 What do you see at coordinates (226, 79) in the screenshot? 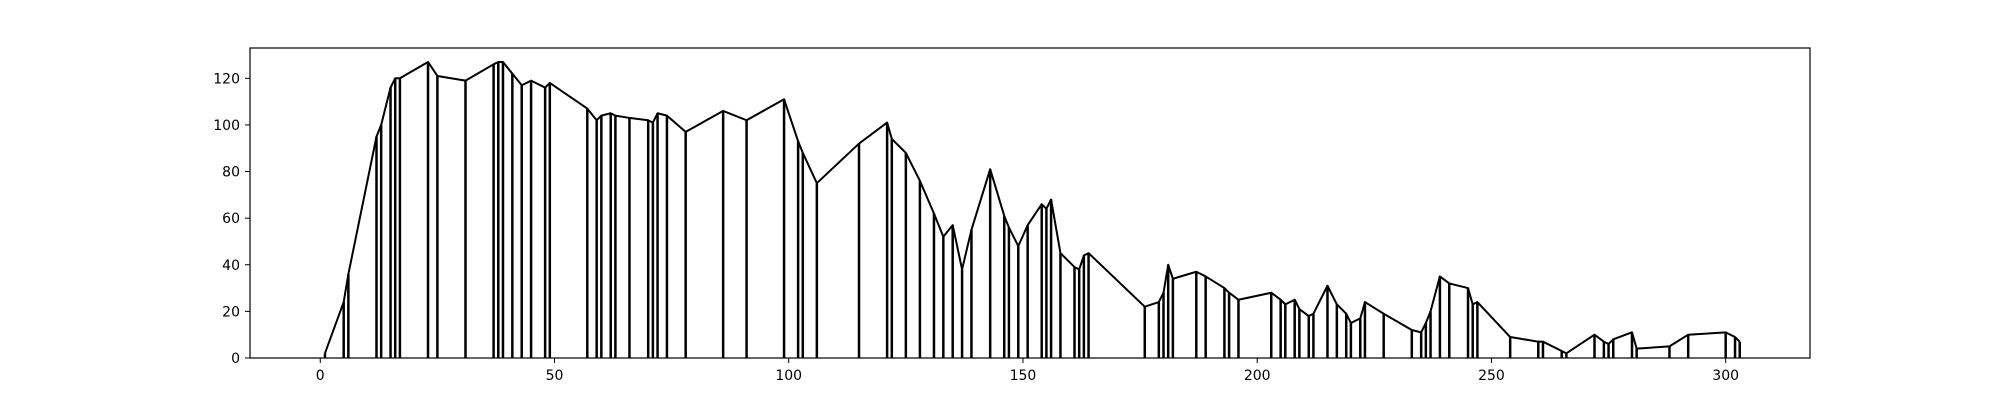
I see `y-tick-label: 120` at bounding box center [226, 79].